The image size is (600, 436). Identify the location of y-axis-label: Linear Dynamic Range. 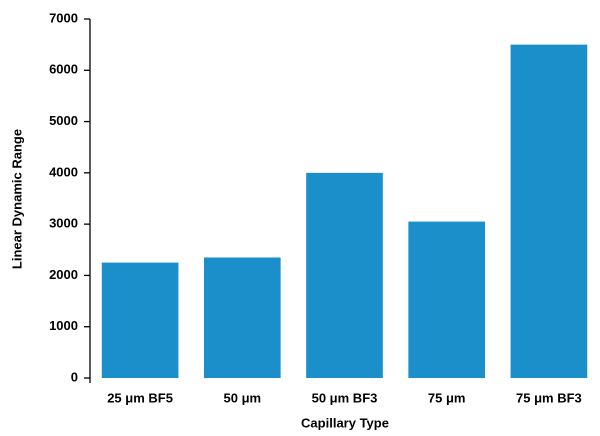
(16, 199).